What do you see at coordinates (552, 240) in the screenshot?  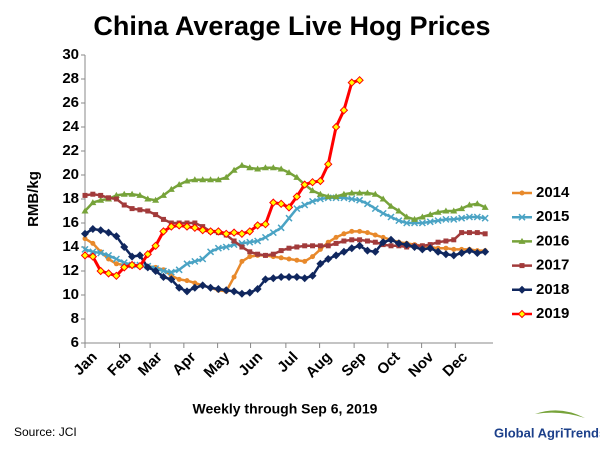 I see `legend-label: 2016` at bounding box center [552, 240].